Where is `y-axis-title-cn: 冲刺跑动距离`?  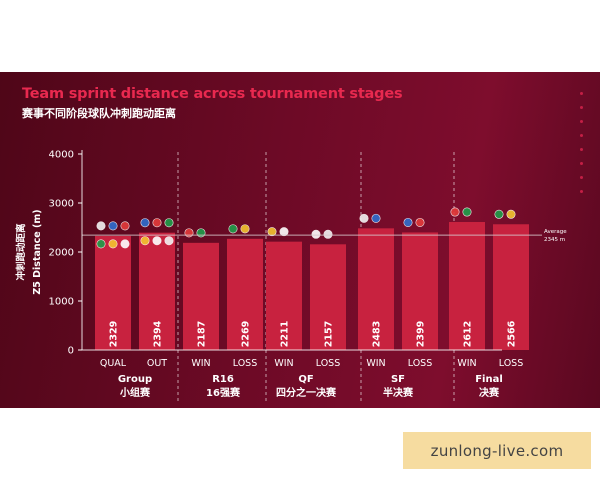
y-axis-title-cn: 冲刺跑动距离 is located at coordinates (21, 252).